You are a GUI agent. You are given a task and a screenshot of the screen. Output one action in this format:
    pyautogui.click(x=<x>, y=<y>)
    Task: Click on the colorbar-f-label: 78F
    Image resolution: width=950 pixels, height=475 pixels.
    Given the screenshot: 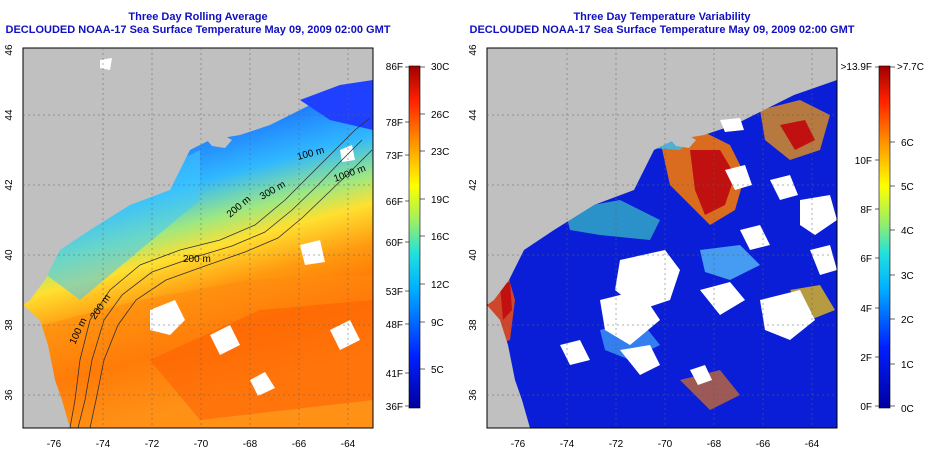 What is the action you would take?
    pyautogui.click(x=394, y=123)
    